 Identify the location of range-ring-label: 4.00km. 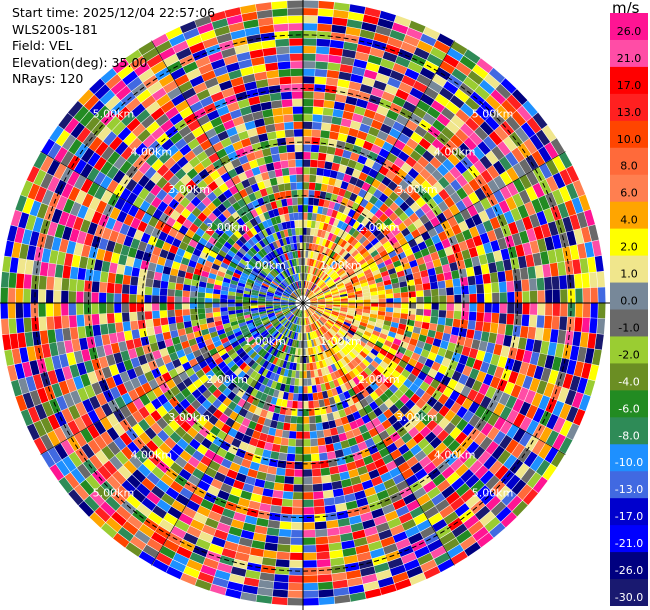
(455, 151).